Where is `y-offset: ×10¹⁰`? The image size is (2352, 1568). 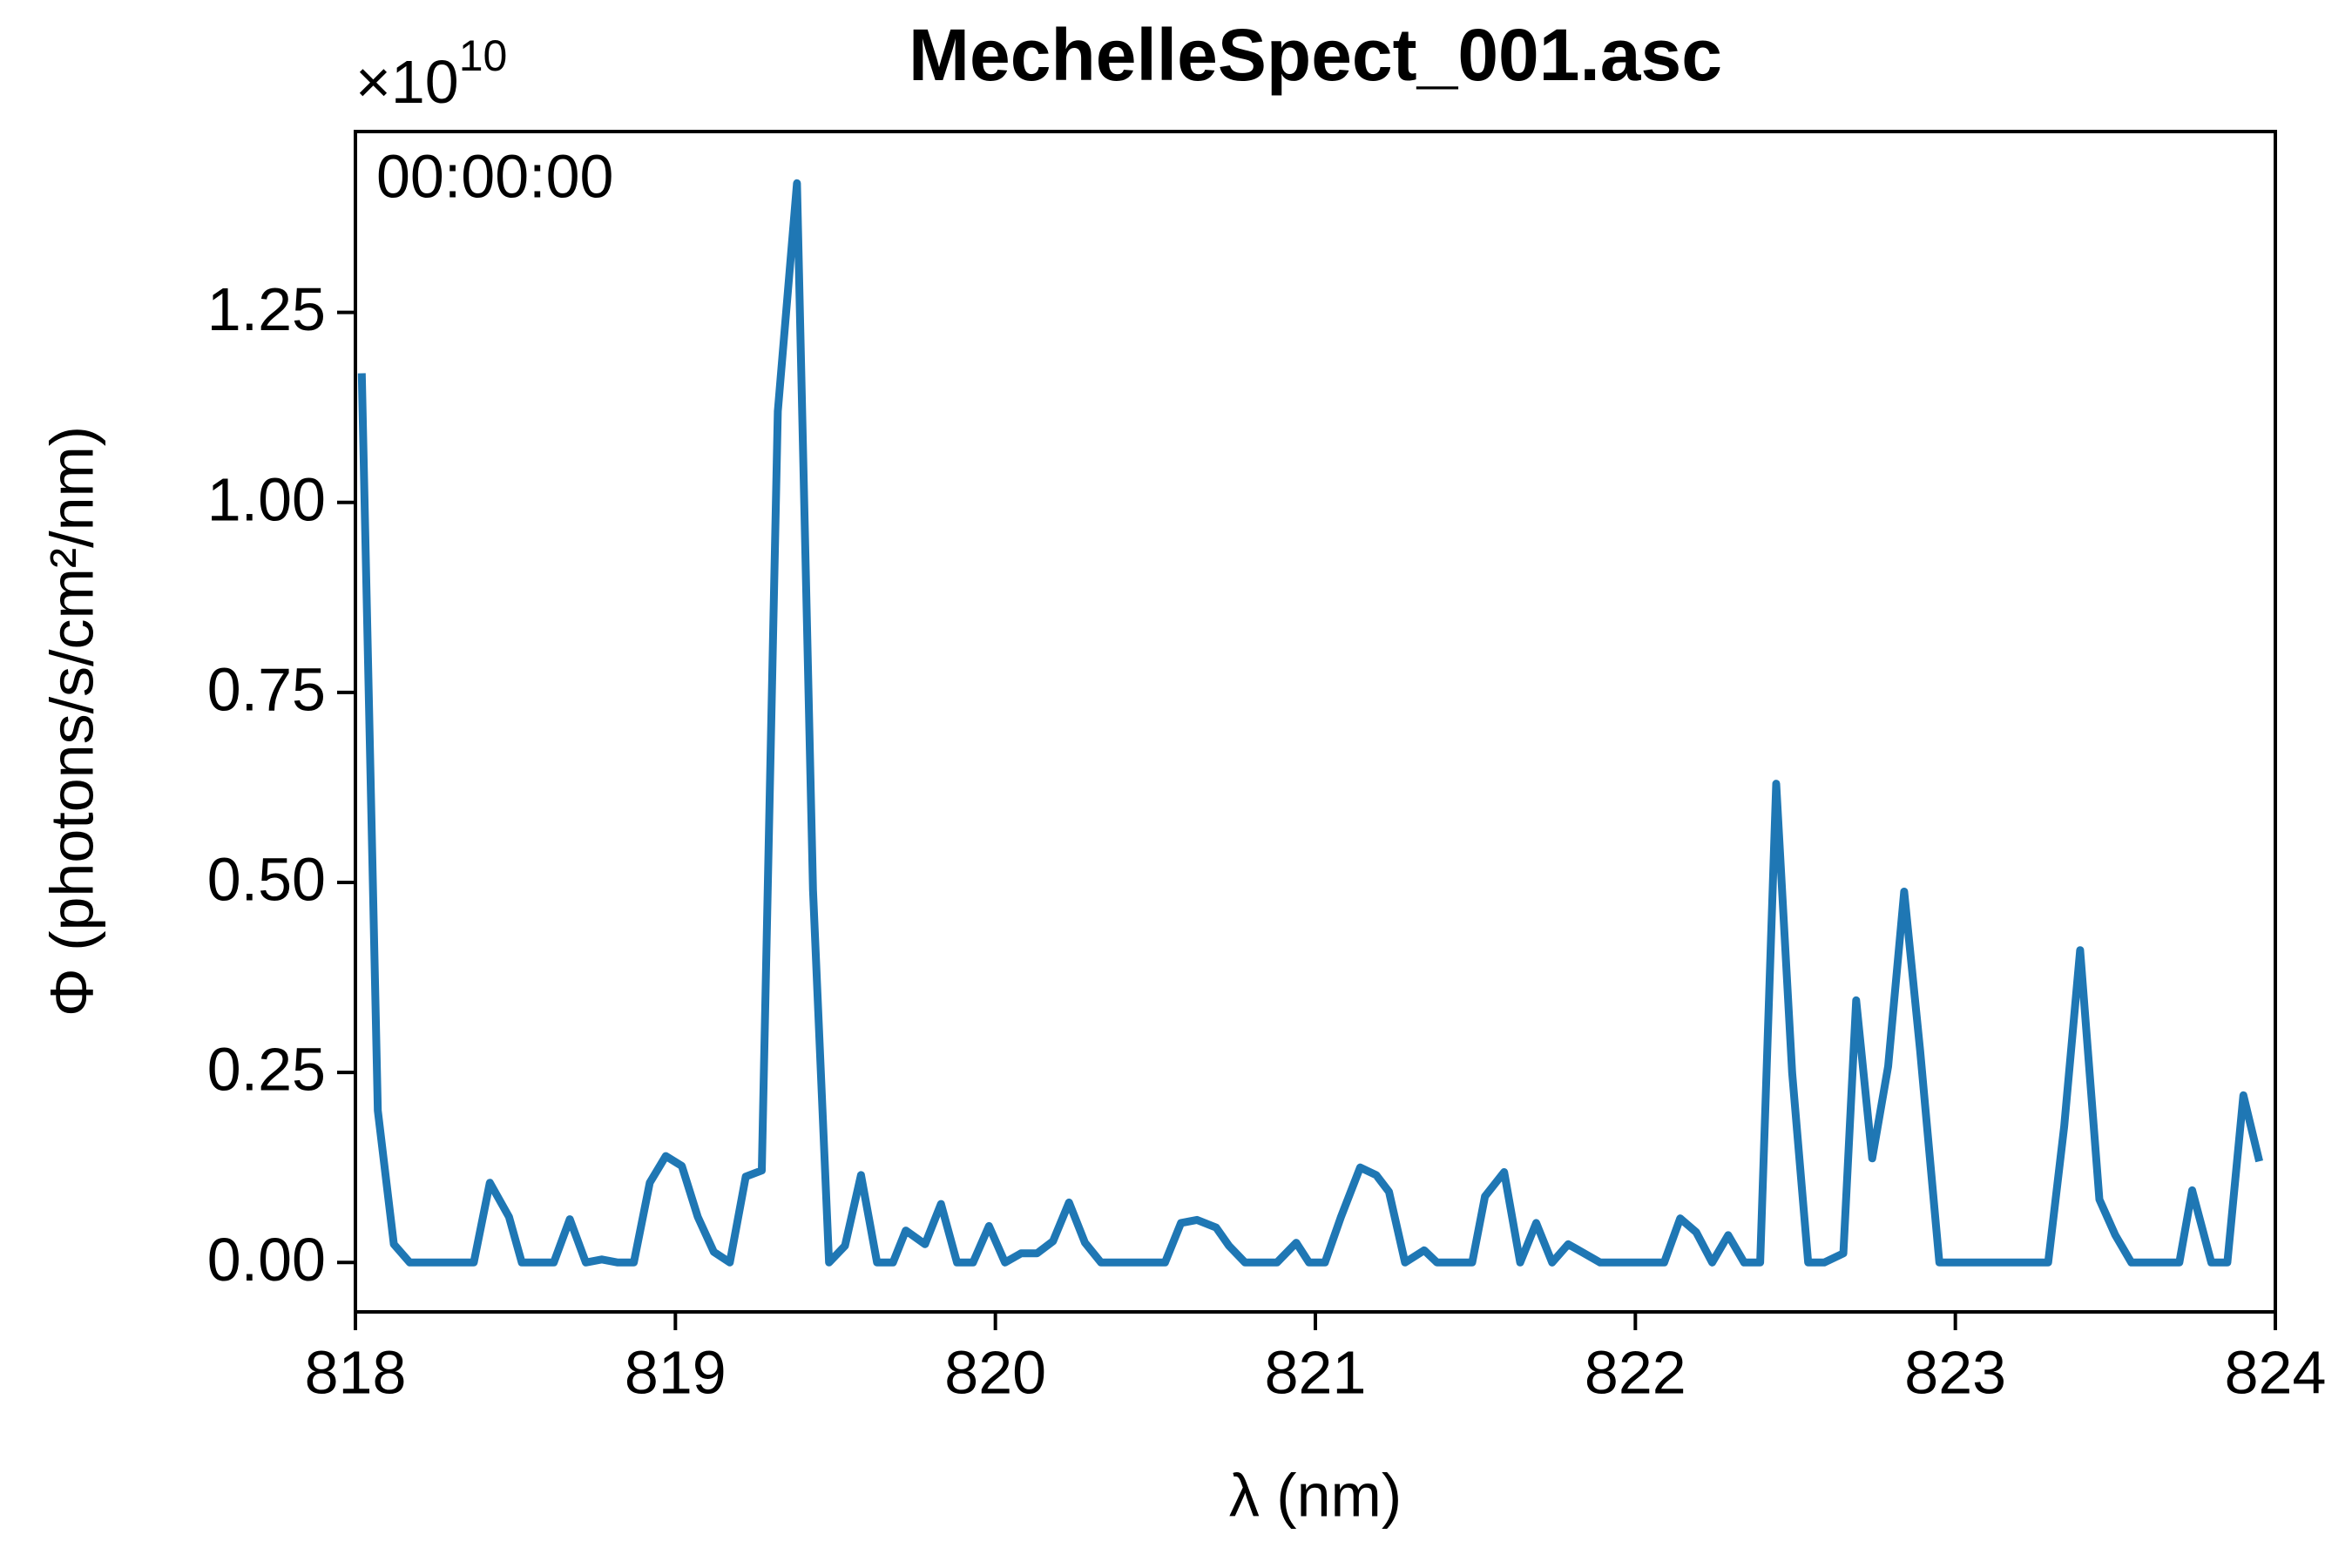
y-offset: ×10¹⁰ is located at coordinates (431, 74).